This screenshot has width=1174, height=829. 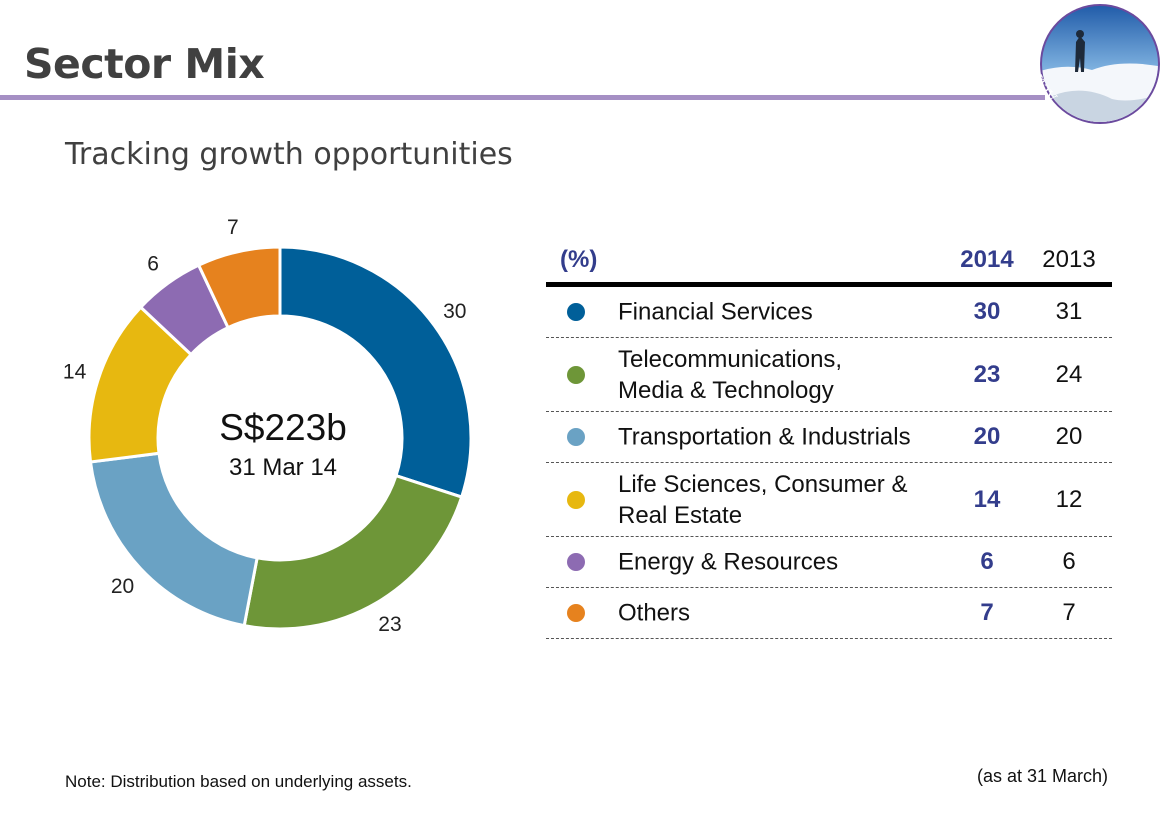 What do you see at coordinates (1069, 259) in the screenshot?
I see `year-2013-header: 2013` at bounding box center [1069, 259].